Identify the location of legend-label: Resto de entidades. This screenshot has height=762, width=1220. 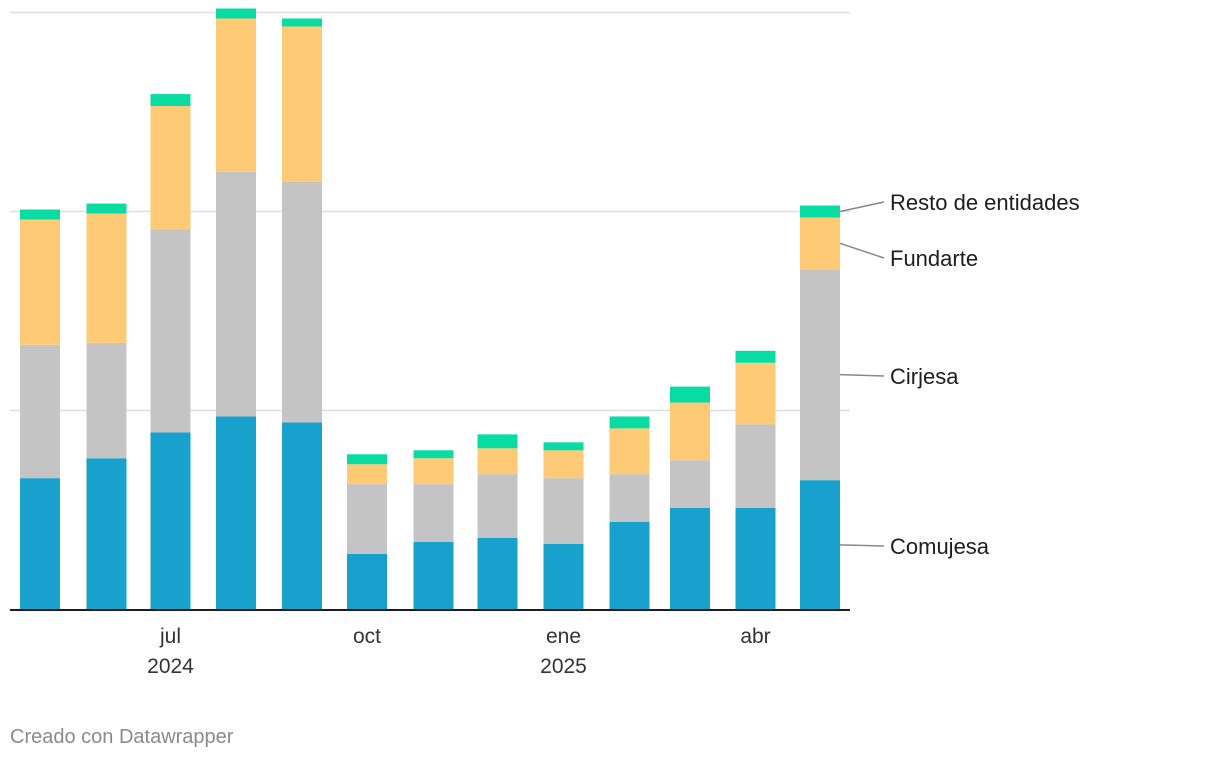
(985, 202).